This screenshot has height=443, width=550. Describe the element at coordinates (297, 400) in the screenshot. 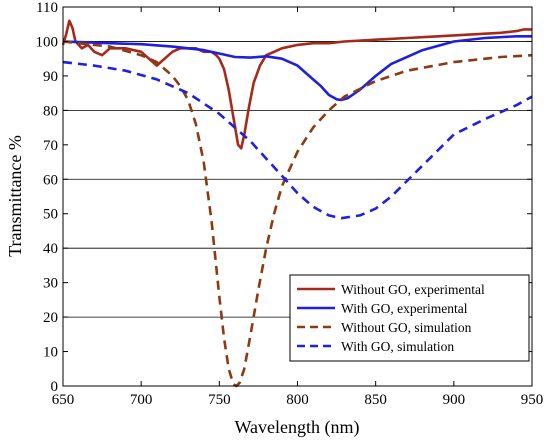

I see `x-tick-label: 800` at that location.